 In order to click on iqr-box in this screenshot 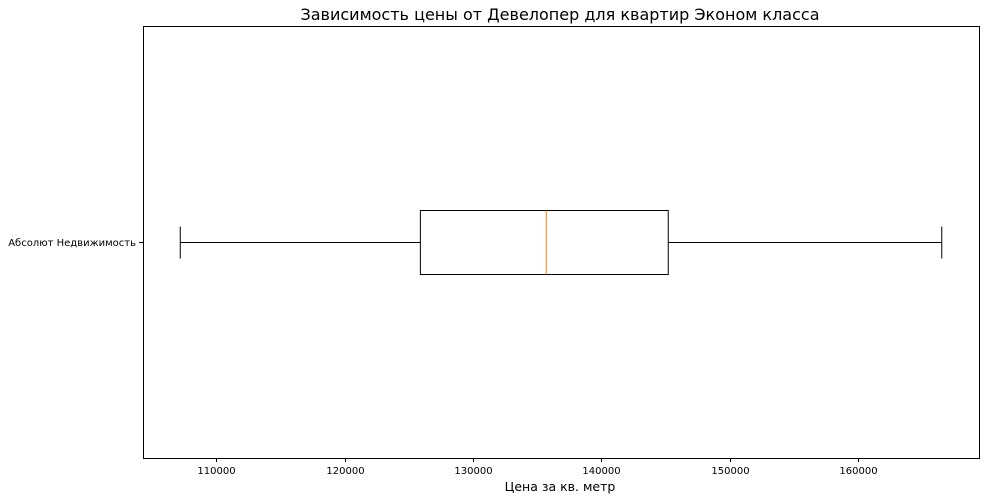, I will do `click(544, 242)`.